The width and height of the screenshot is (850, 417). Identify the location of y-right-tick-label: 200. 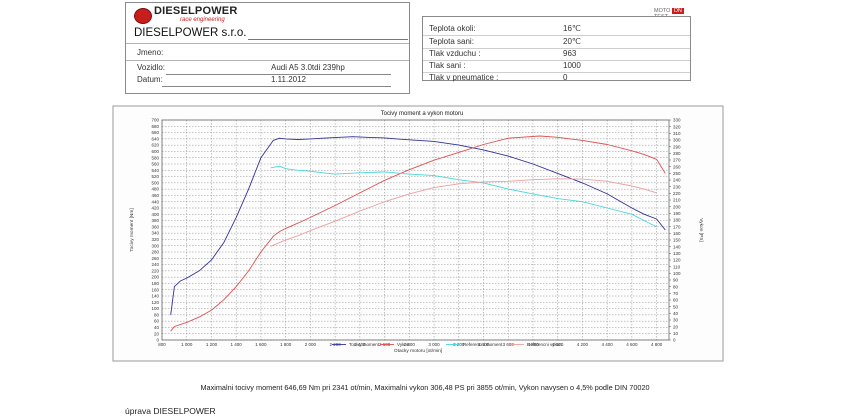
(677, 206).